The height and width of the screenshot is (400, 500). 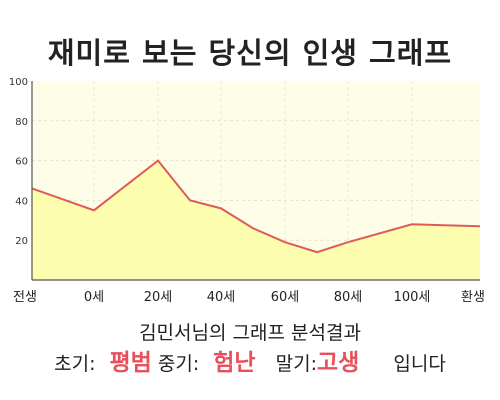 What do you see at coordinates (158, 297) in the screenshot?
I see `x-tick-label: 20세` at bounding box center [158, 297].